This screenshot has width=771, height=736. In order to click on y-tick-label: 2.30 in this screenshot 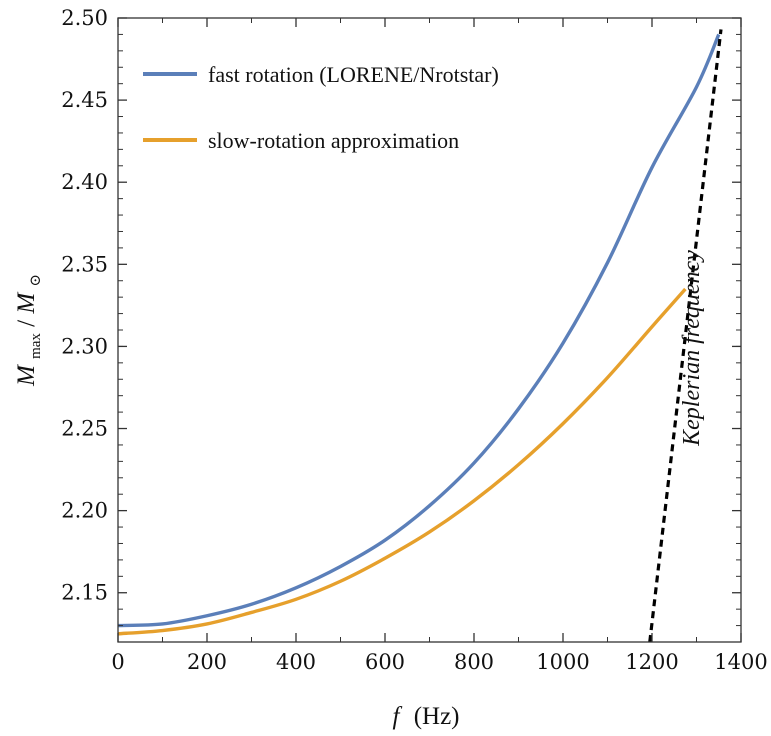, I will do `click(84, 346)`.